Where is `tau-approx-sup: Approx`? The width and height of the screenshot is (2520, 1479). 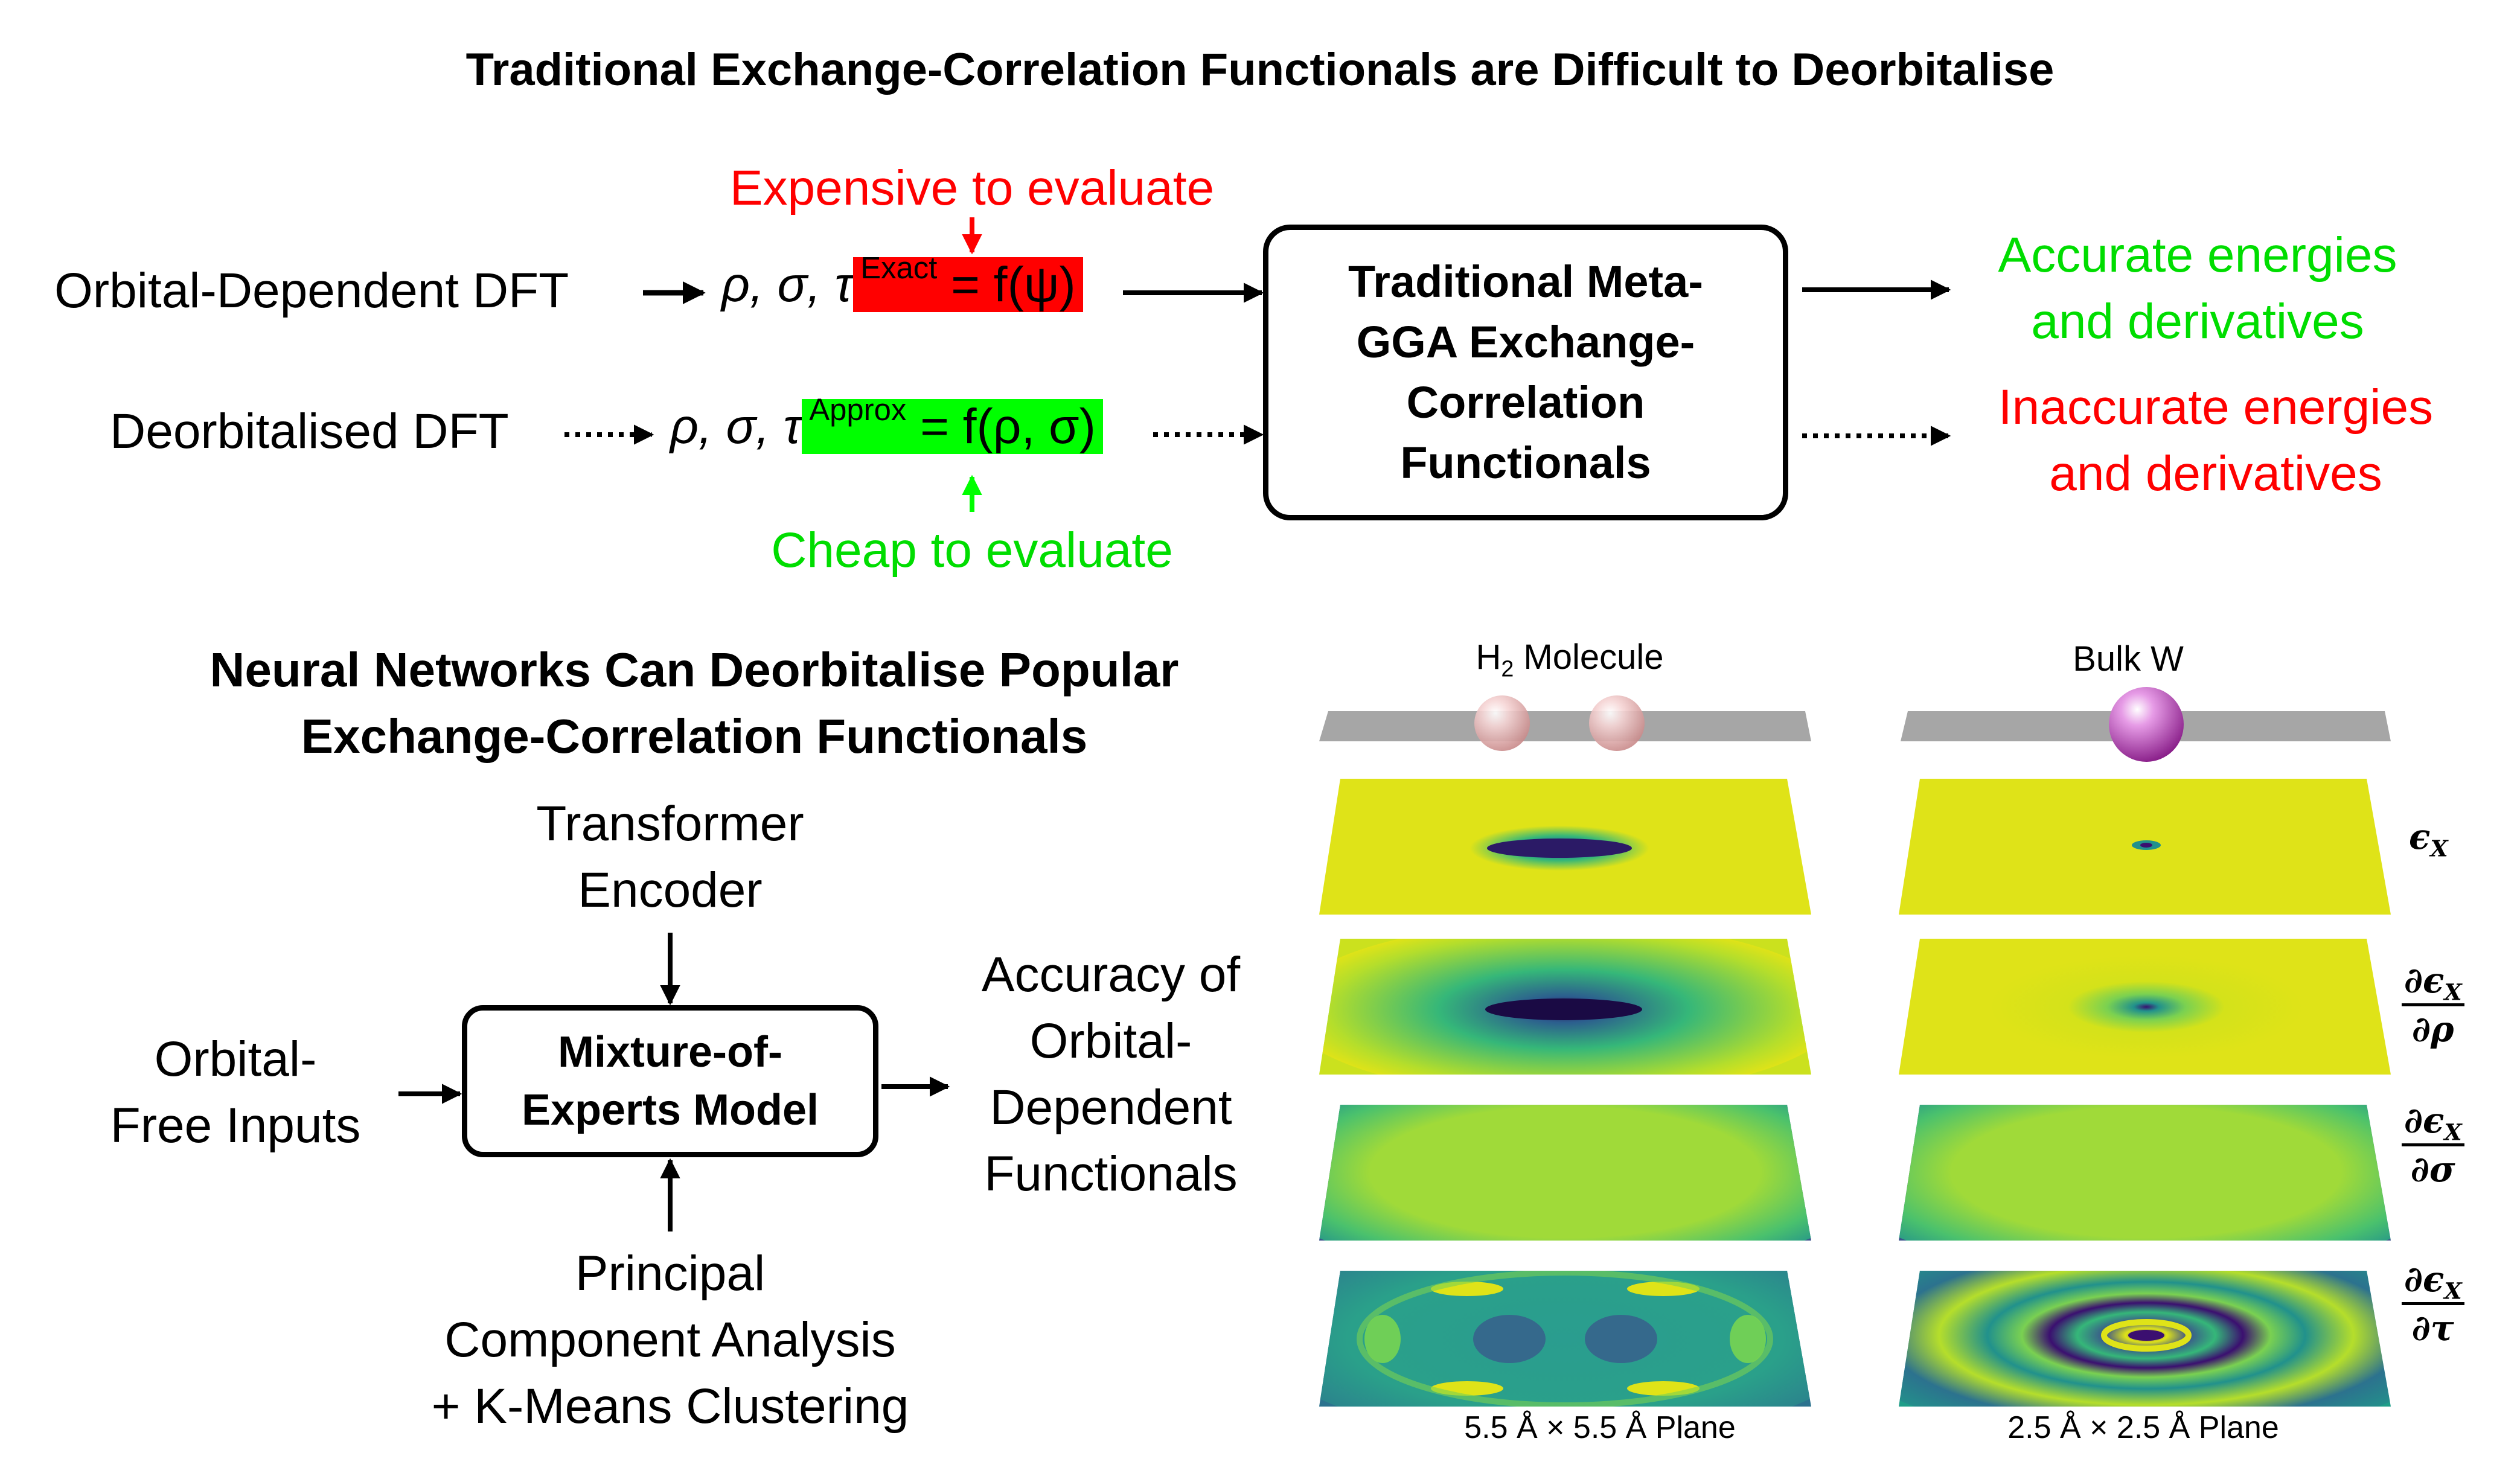
tau-approx-sup: Approx is located at coordinates (858, 409).